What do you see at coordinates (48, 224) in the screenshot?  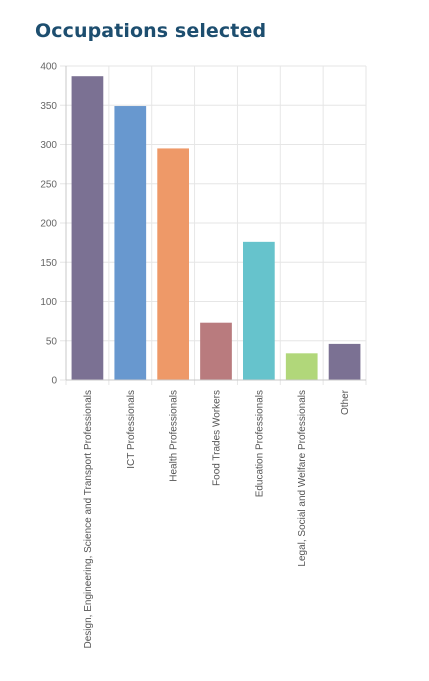 I see `y-tick-label: 200` at bounding box center [48, 224].